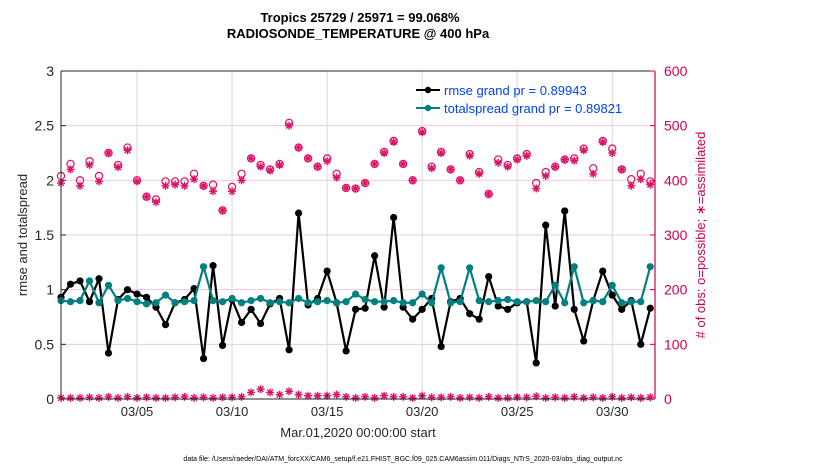  I want to click on y-axis-label-right: # of obs: o=possible; ∗=assimilated, so click(700, 235).